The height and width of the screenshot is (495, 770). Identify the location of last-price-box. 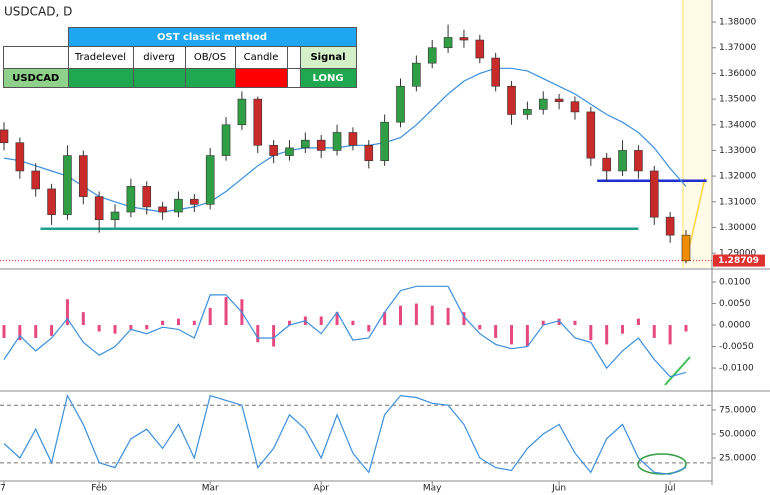
(739, 260).